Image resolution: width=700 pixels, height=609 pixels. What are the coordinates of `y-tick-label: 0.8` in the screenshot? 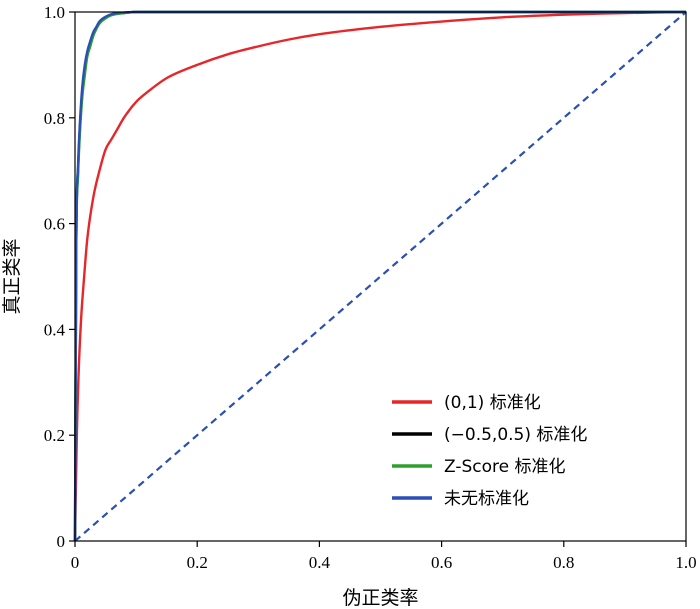 It's located at (54, 118).